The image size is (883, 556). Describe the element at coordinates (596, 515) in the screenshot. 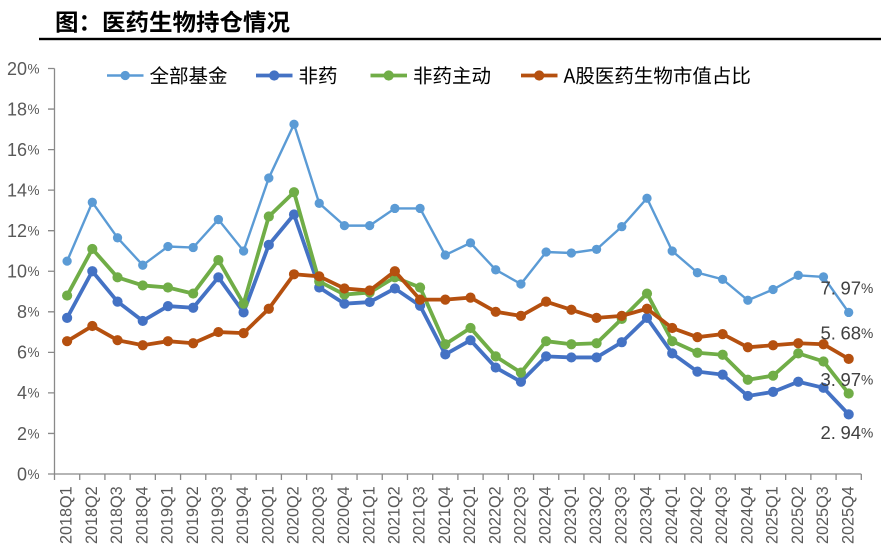

I see `svg-text: 2023Q2` at that location.